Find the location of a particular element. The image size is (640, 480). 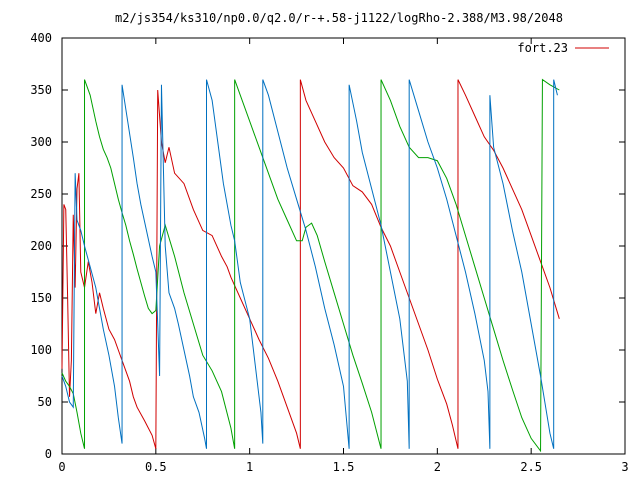

legend: fort.23 is located at coordinates (563, 48).